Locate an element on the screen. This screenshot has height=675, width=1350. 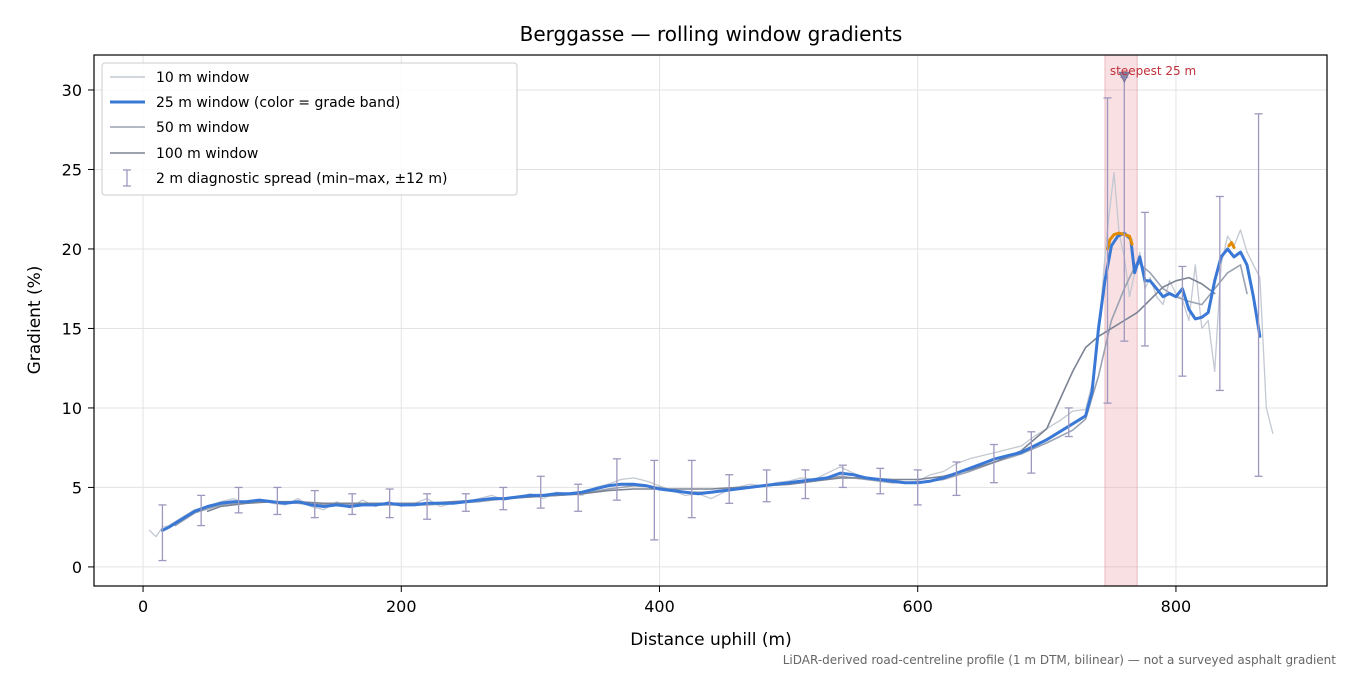
x-tick-label-600: 600 is located at coordinates (917, 606).